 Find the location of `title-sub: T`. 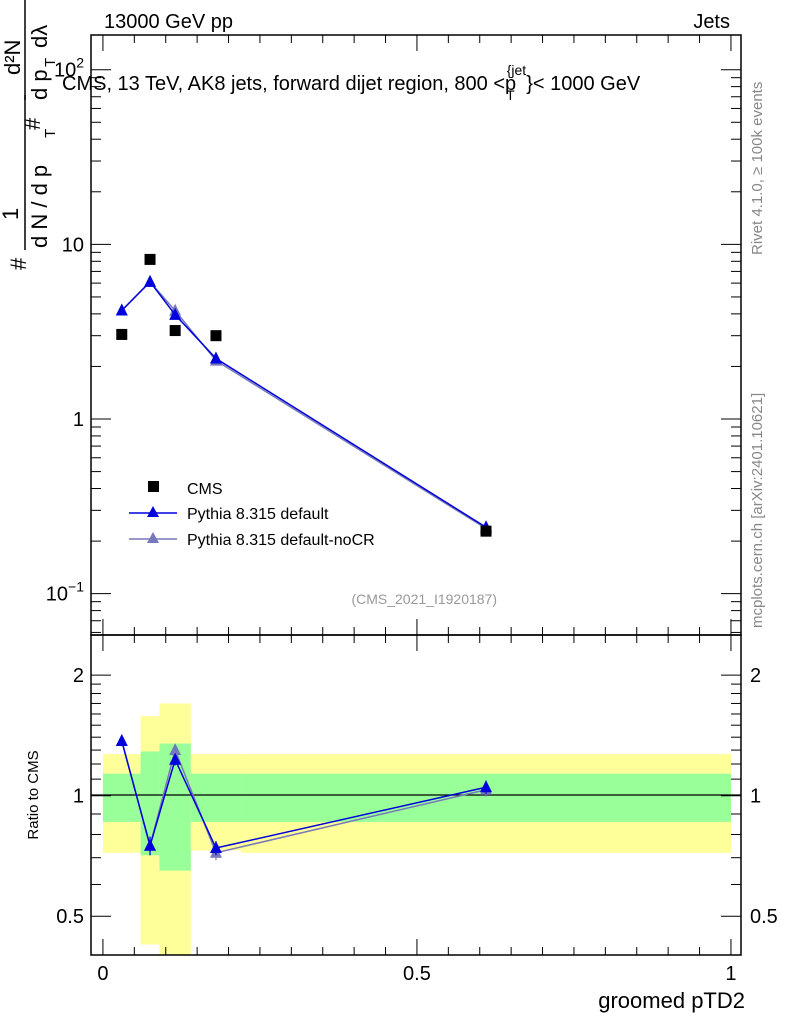

title-sub: T is located at coordinates (510, 95).